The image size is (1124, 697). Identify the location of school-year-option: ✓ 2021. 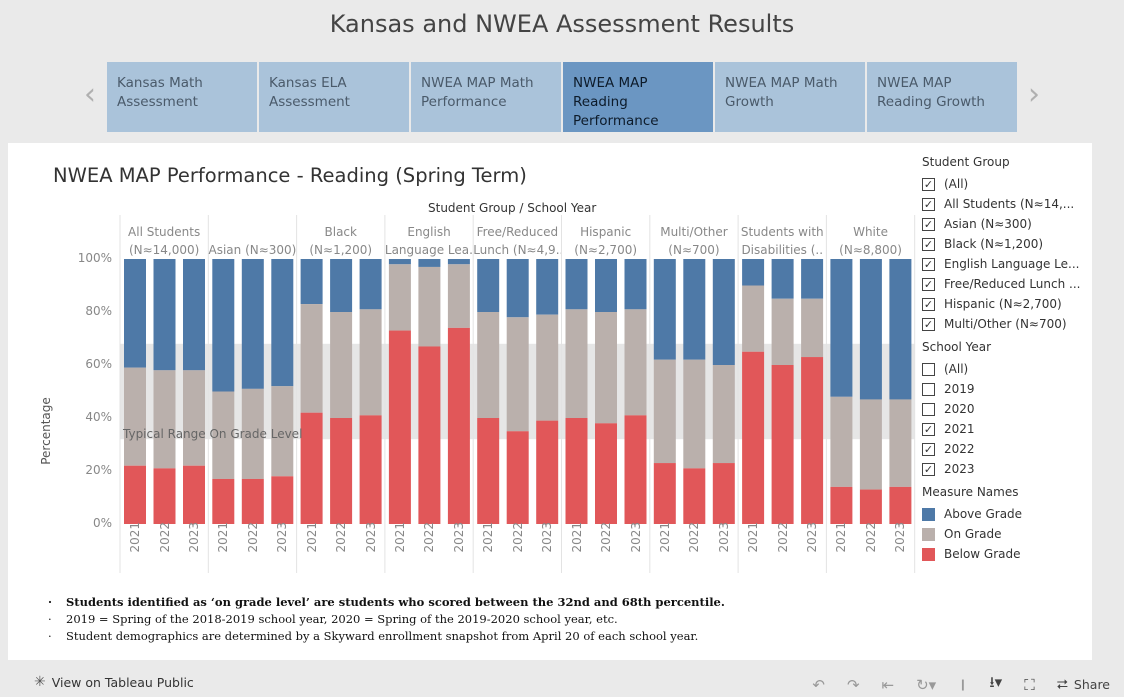
(1002, 429).